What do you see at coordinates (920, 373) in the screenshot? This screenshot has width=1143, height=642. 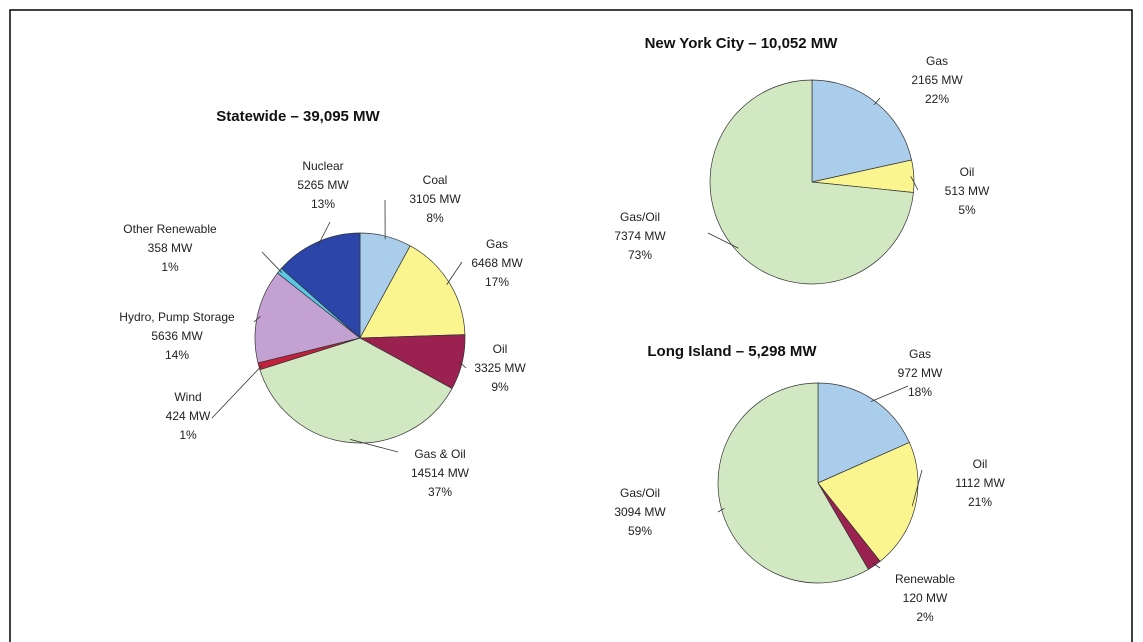 I see `slice-value-label: 972 MW` at bounding box center [920, 373].